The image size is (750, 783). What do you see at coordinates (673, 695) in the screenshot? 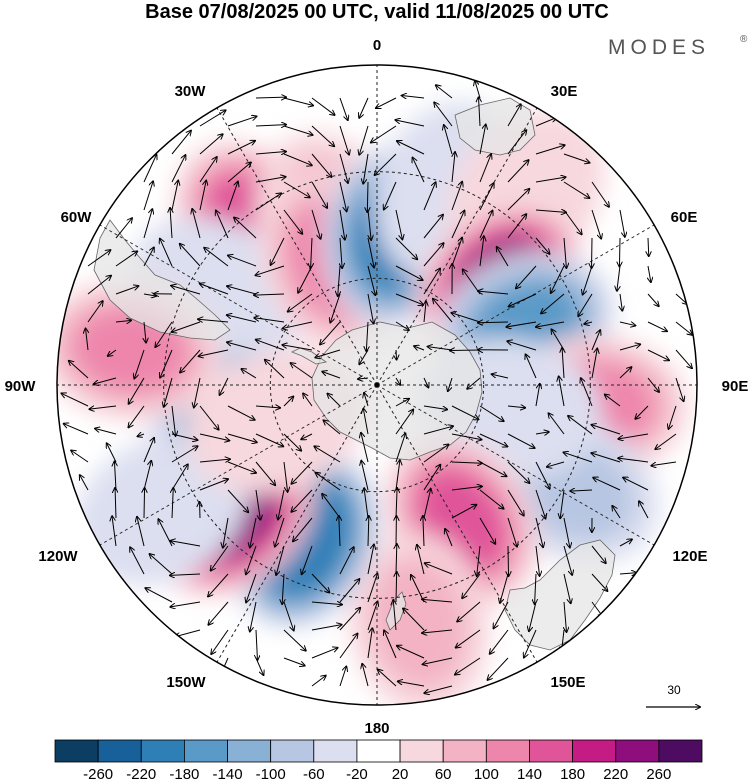
I see `reference-vector: 30` at bounding box center [673, 695].